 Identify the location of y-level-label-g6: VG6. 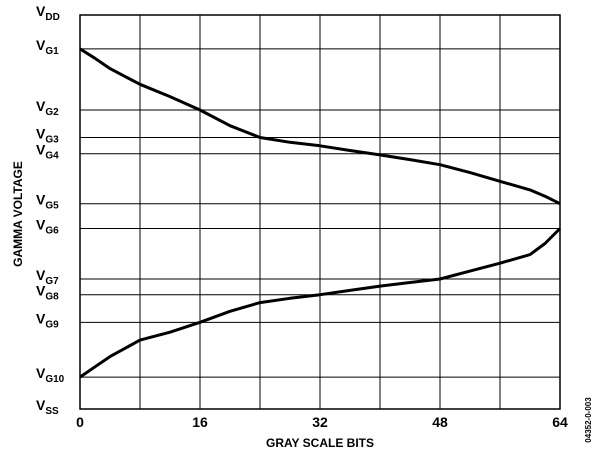
(47, 227).